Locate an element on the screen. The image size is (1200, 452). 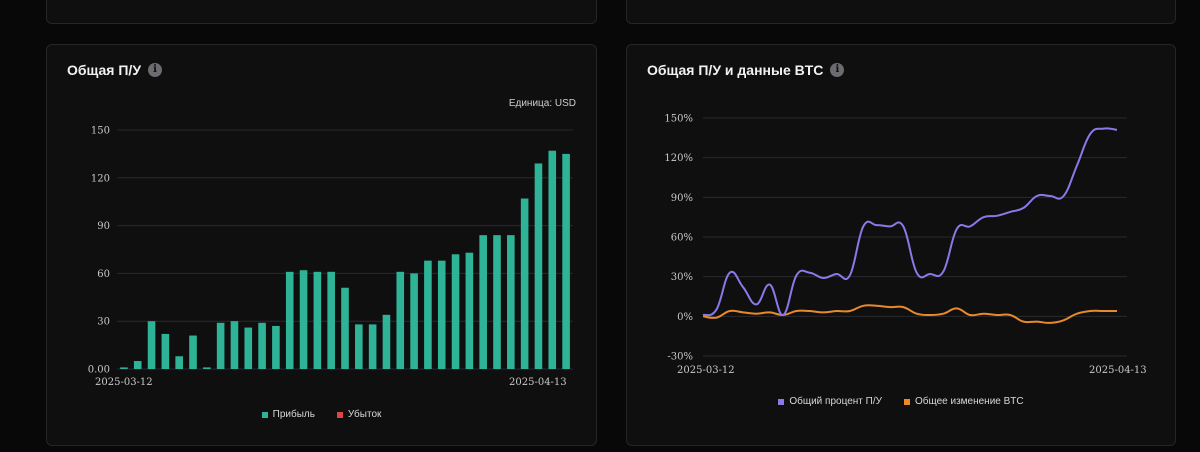
y-tick-label: 90% is located at coordinates (682, 198).